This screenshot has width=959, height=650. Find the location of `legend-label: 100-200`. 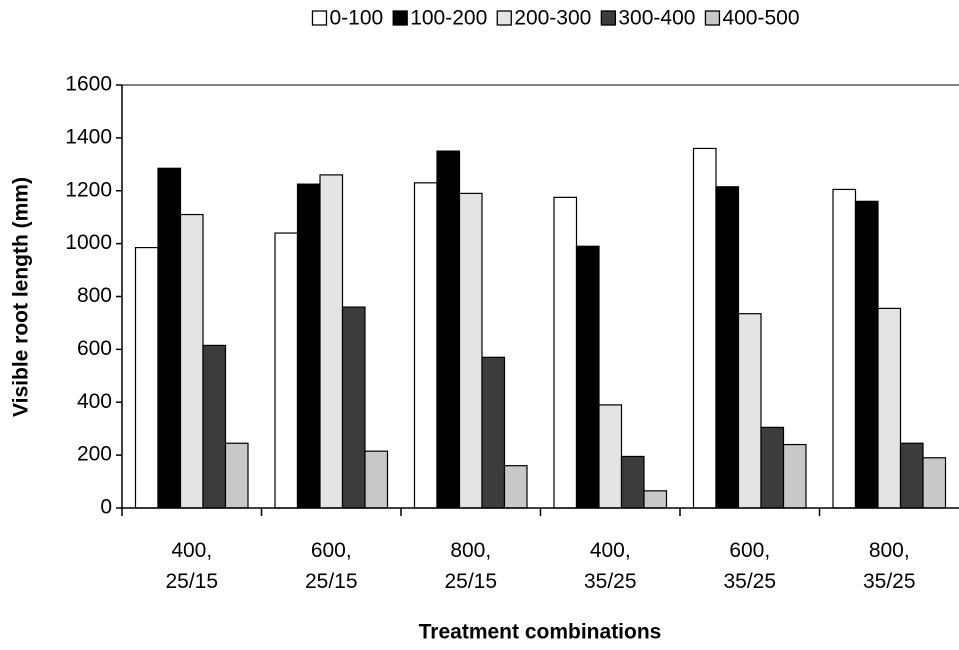

legend-label: 100-200 is located at coordinates (448, 18).